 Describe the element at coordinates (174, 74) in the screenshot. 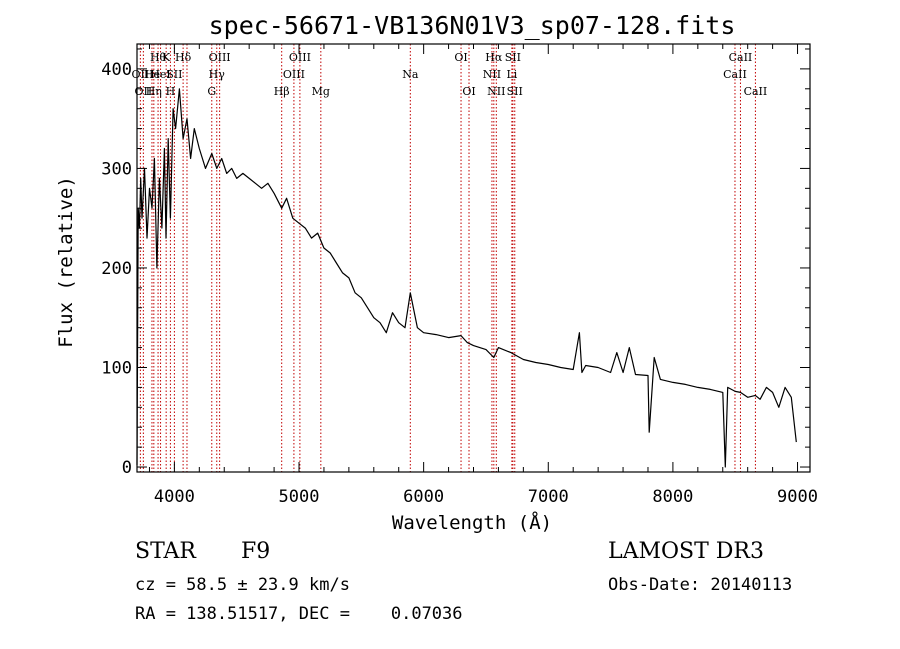

I see `spectral-line-label-8: SII` at that location.